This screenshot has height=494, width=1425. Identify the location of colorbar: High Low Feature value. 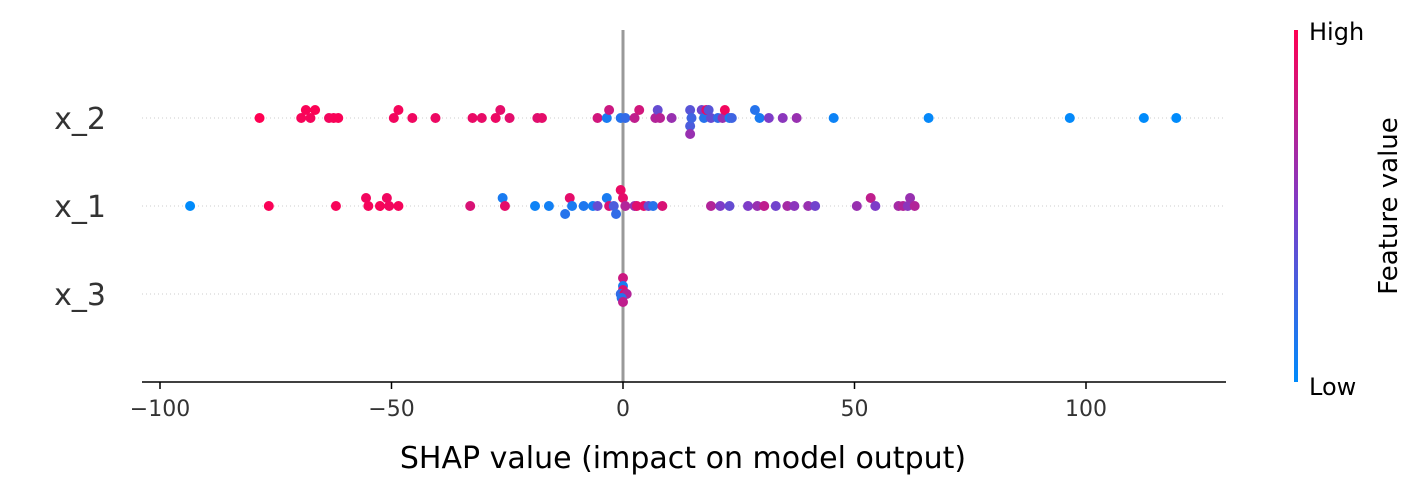
(1349, 209).